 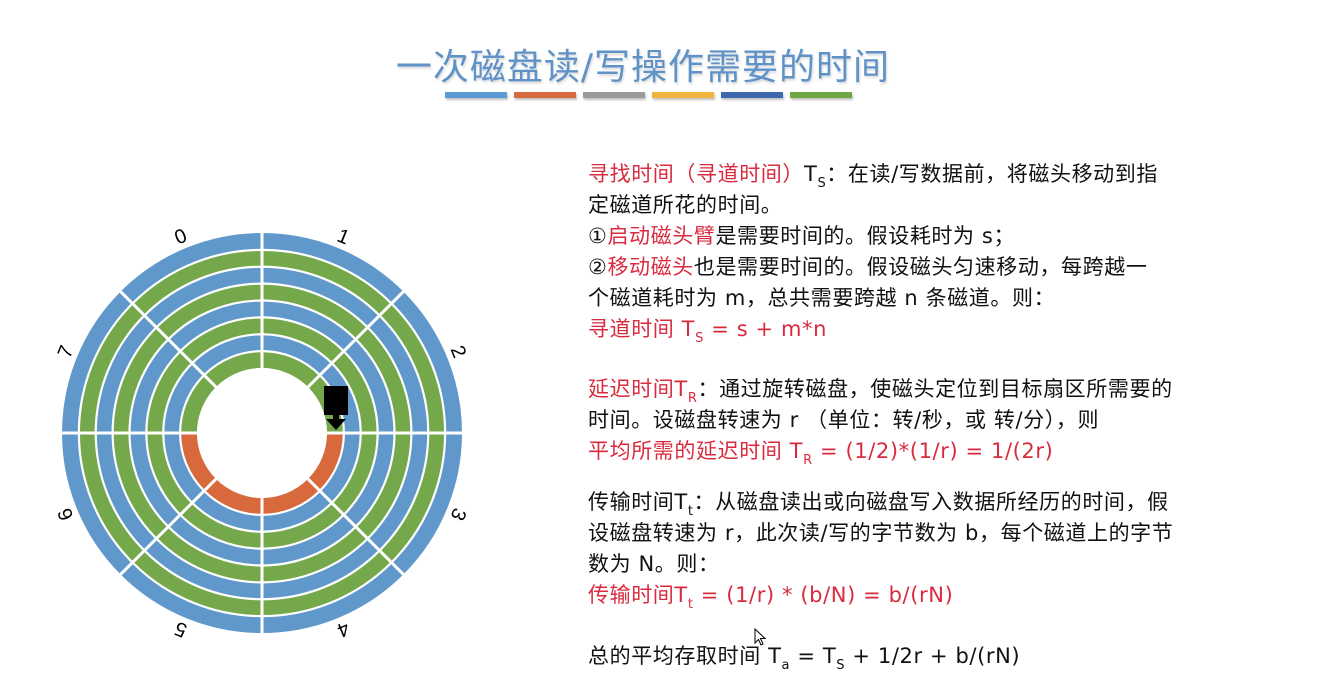 I want to click on text-line: 数为 N。则：, so click(x=654, y=563).